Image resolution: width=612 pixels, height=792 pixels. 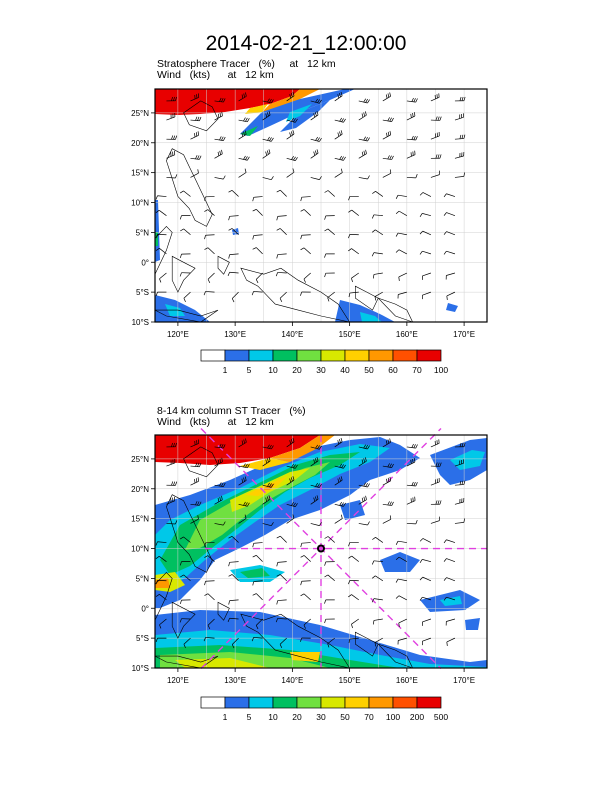 I want to click on y-tick-label: 0°, so click(x=145, y=608).